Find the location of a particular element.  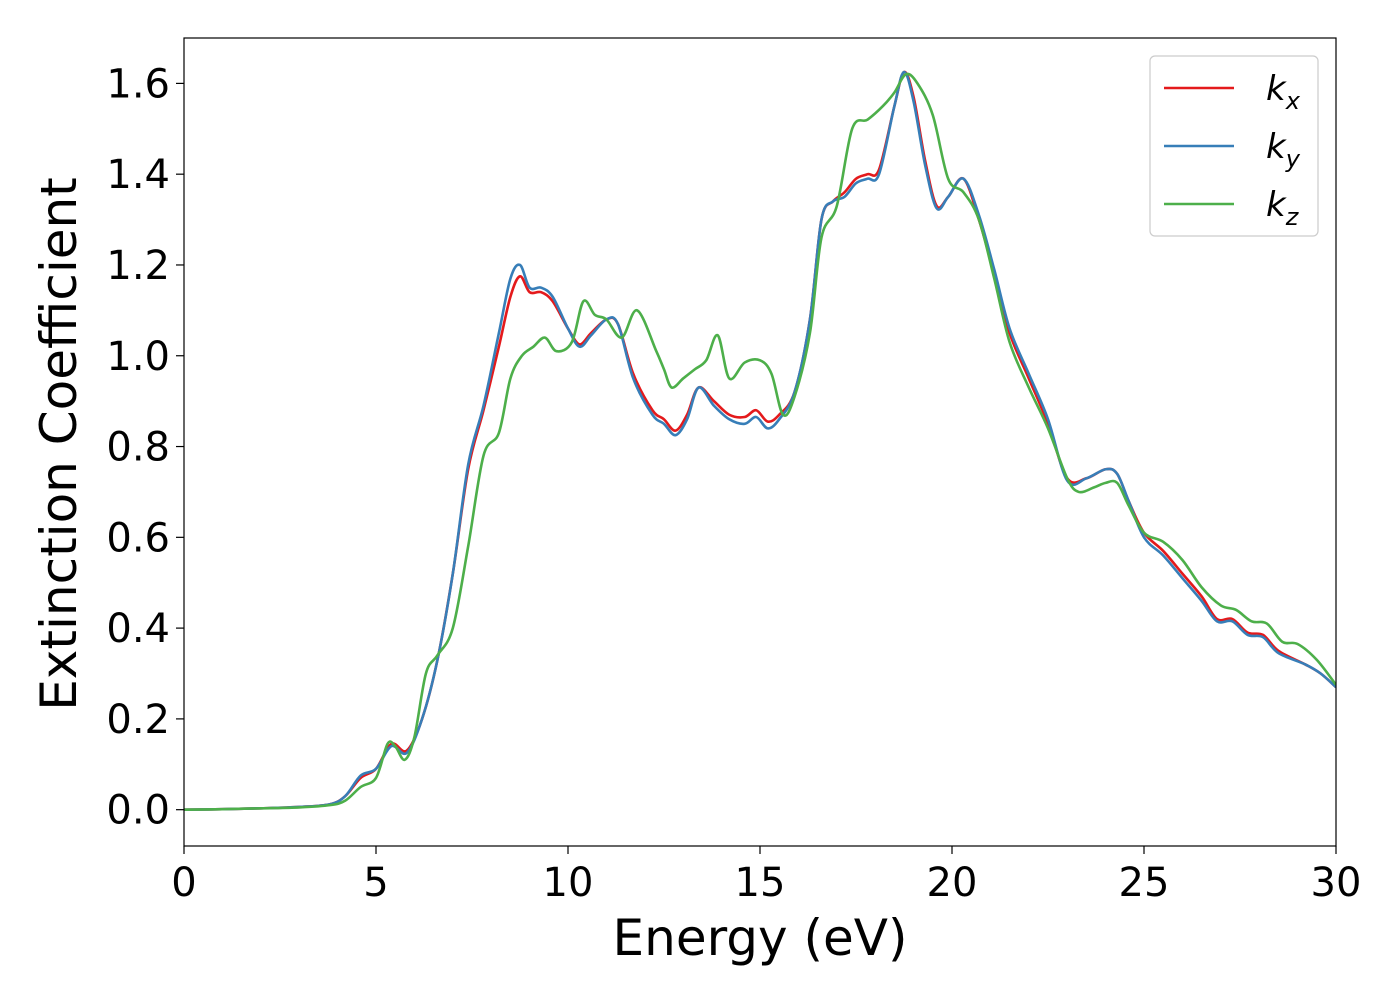

legend-label-subscript: z is located at coordinates (1292, 217).